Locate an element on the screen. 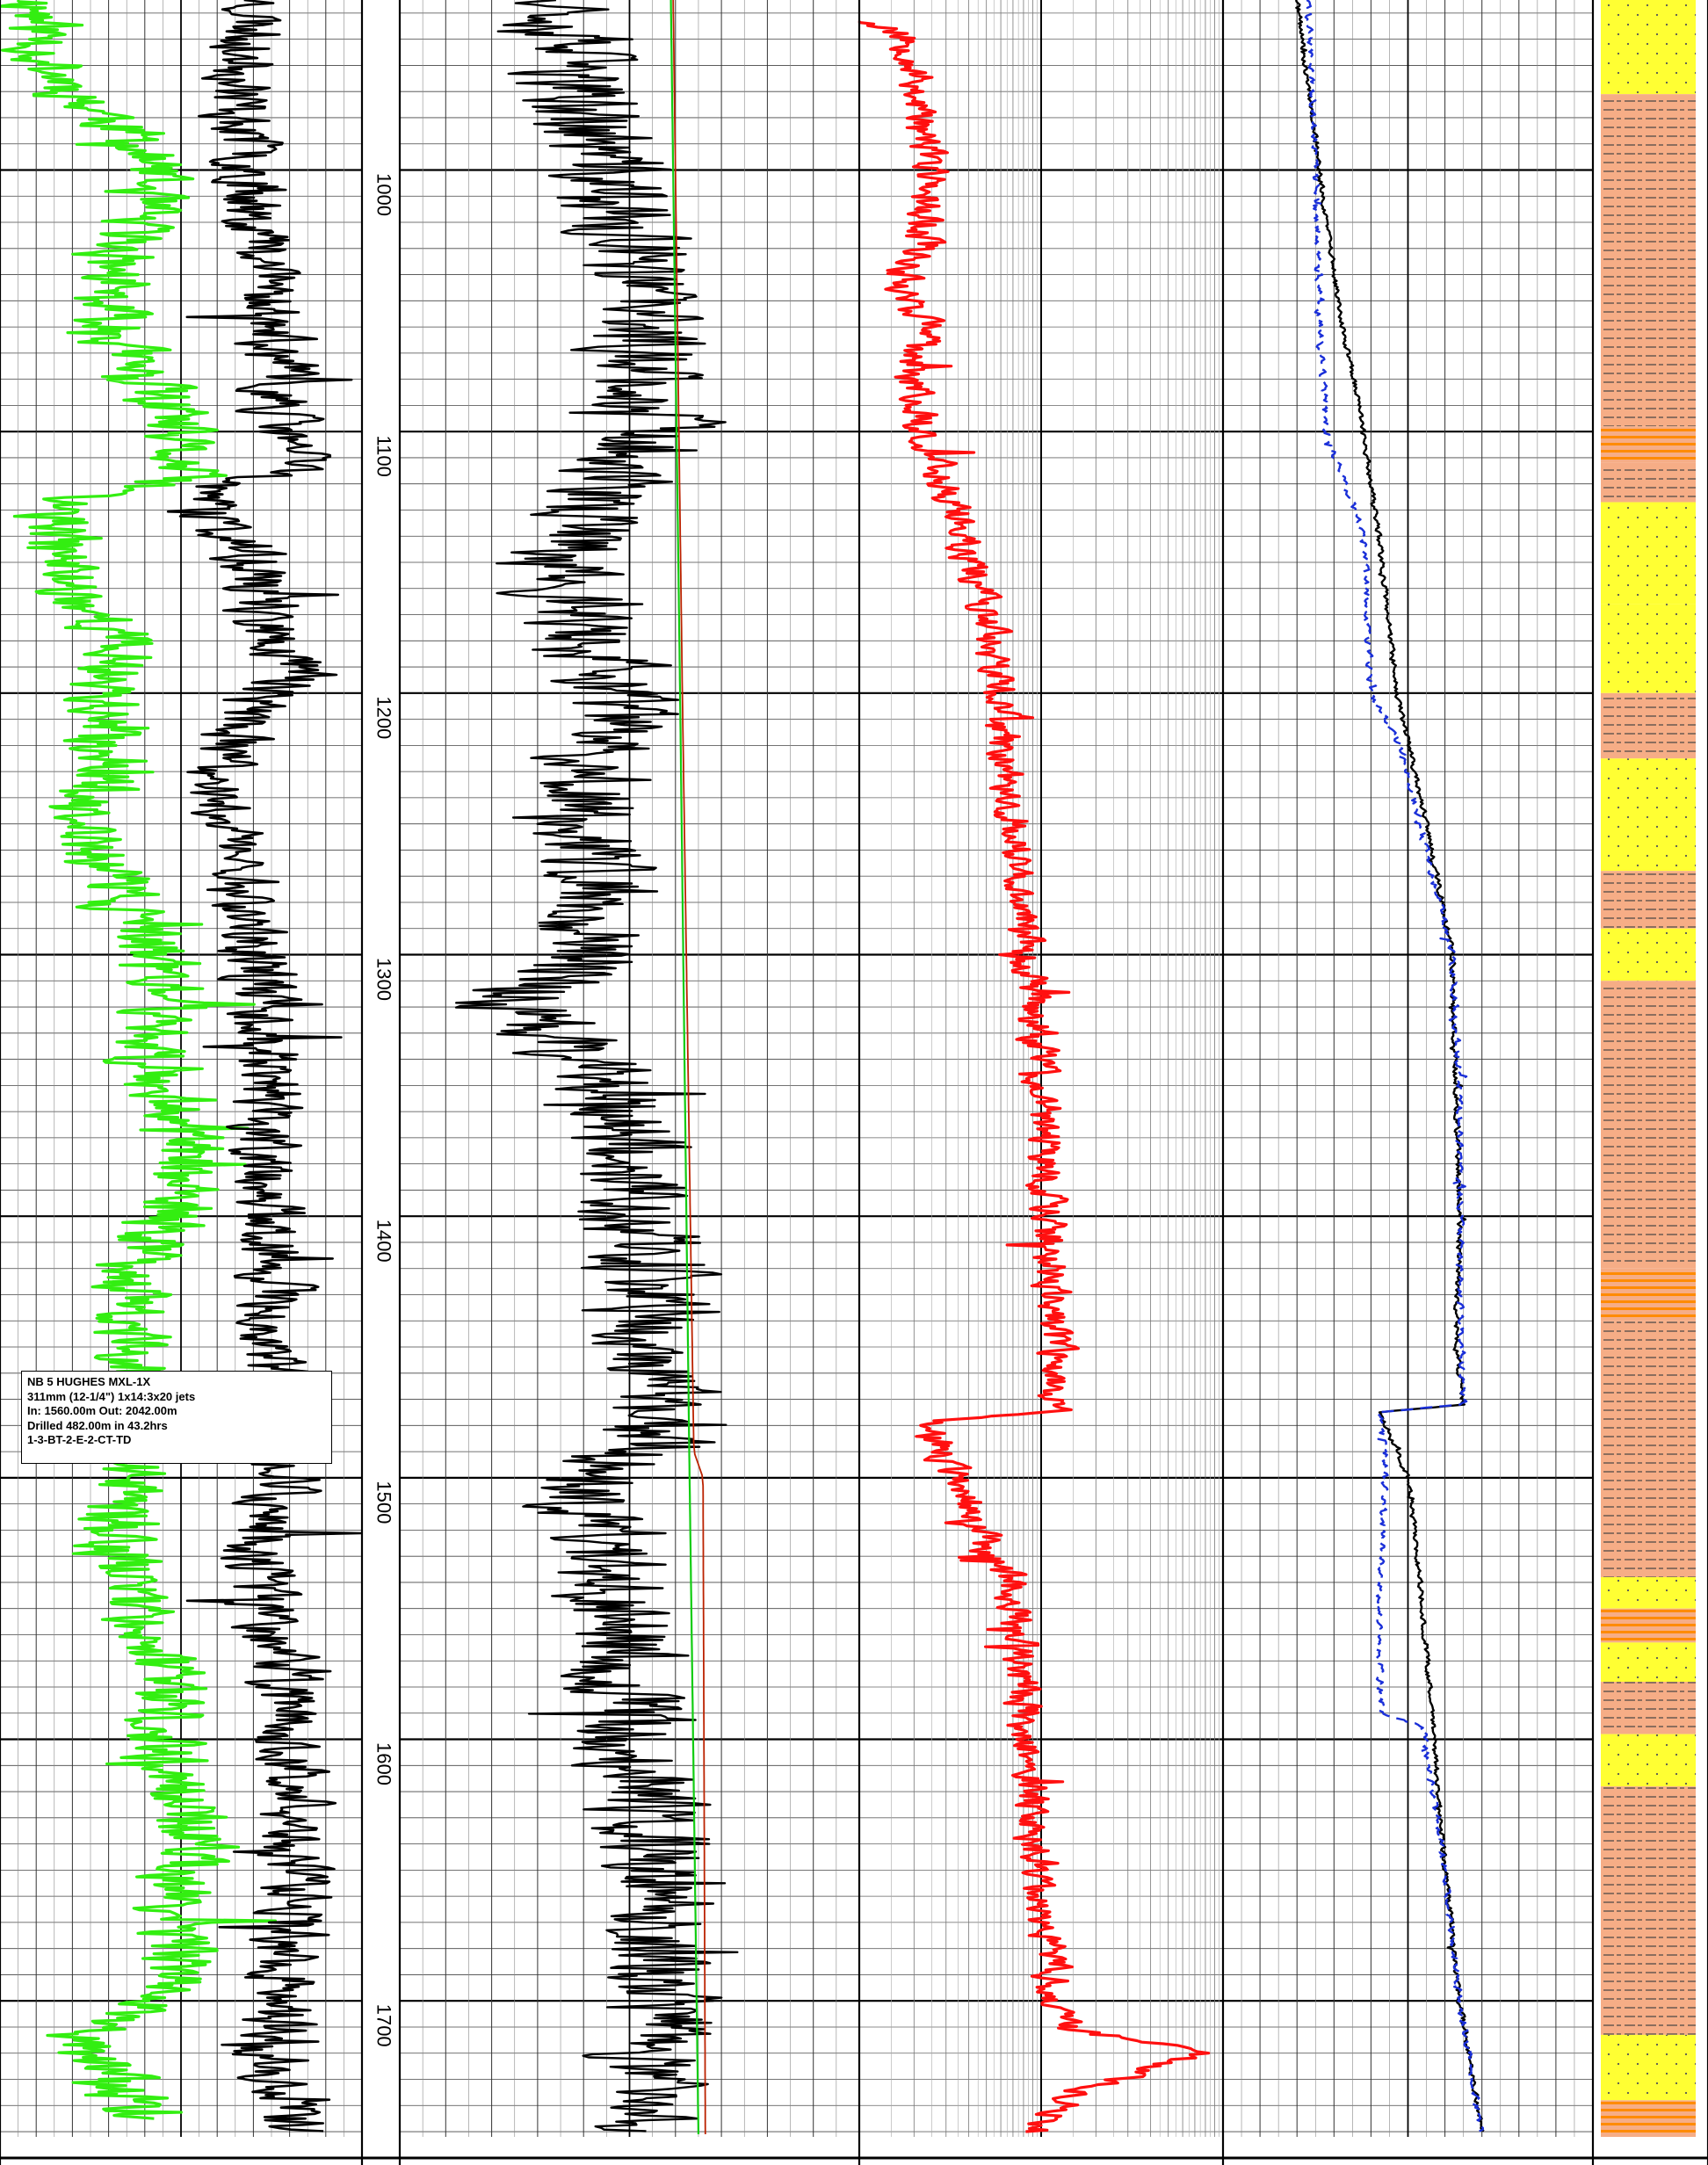  bit-annotation-line: NB 5 HUGHES MXL-1X is located at coordinates (89, 1381).